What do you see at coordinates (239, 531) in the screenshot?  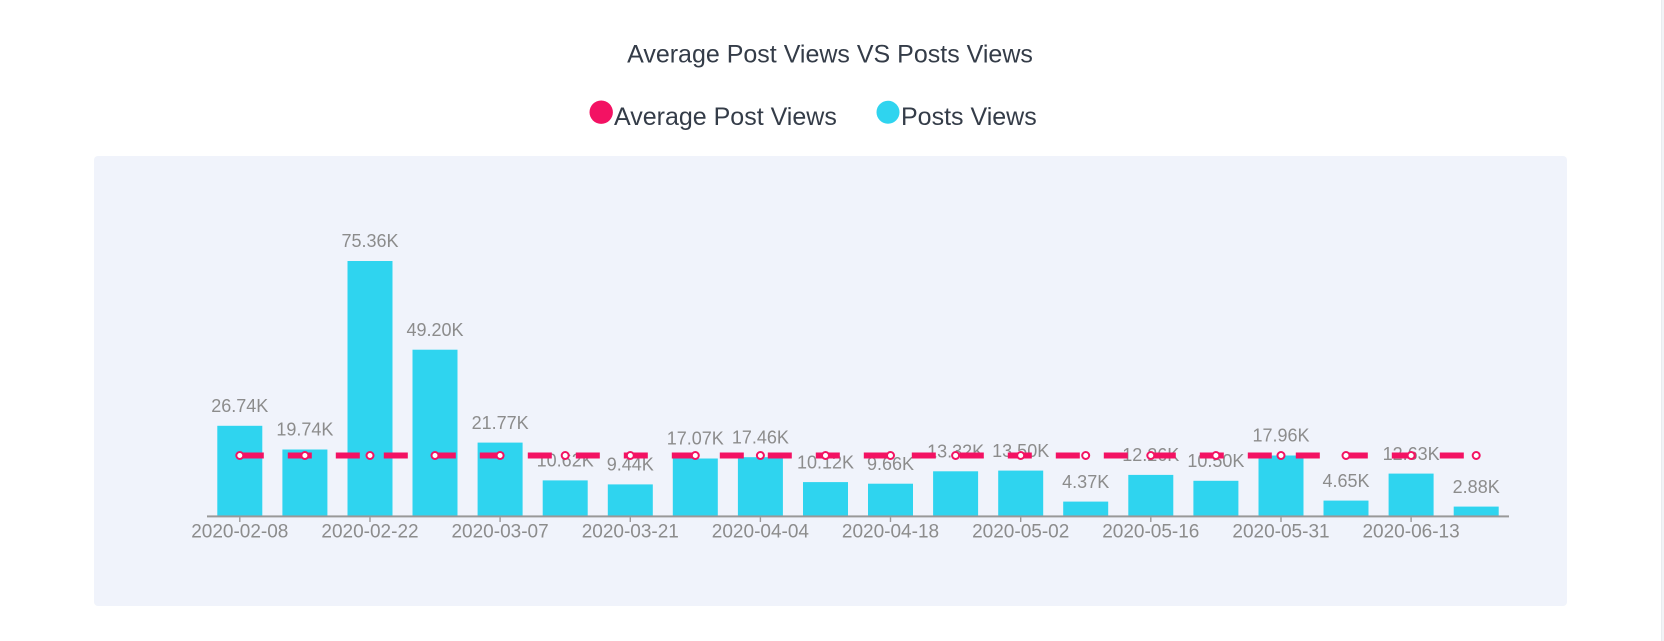 I see `svg-text: 2020-02-08` at bounding box center [239, 531].